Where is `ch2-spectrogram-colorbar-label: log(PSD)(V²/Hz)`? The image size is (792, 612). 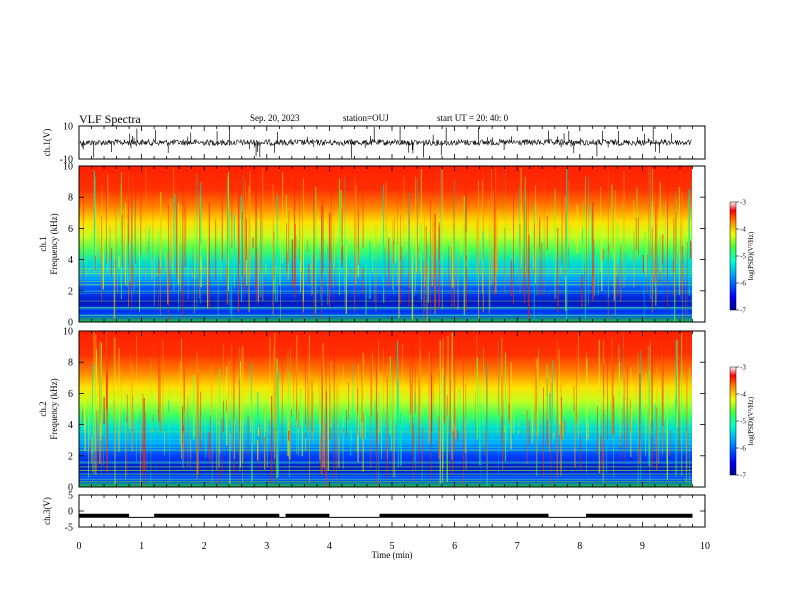 ch2-spectrogram-colorbar-label: log(PSD)(V²/Hz) is located at coordinates (751, 420).